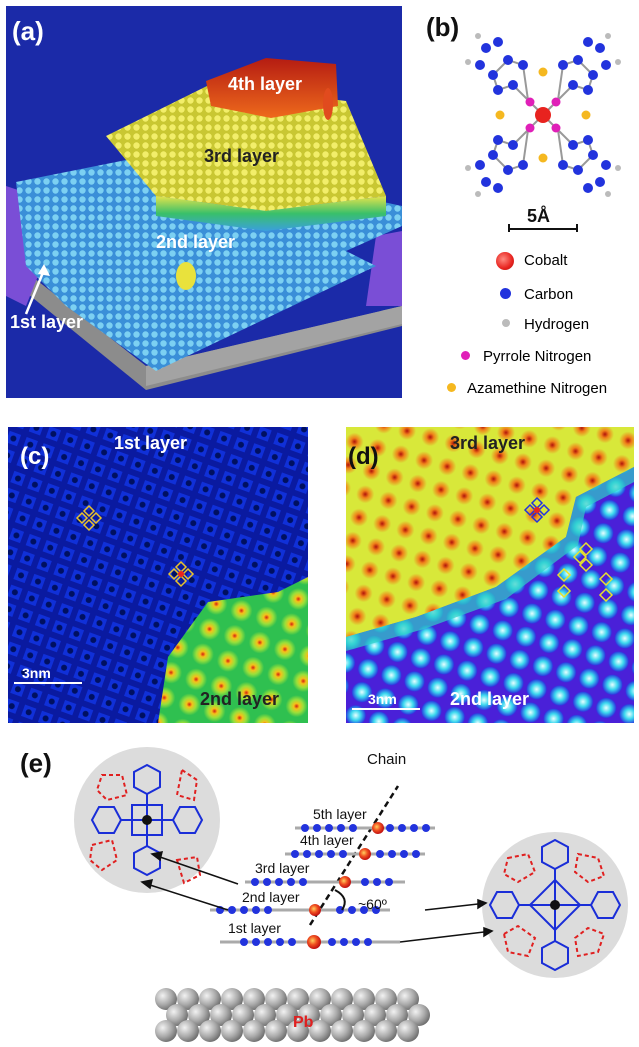  Describe the element at coordinates (557, 324) in the screenshot. I see `legend-label-hydrogen: Hydrogen` at that location.